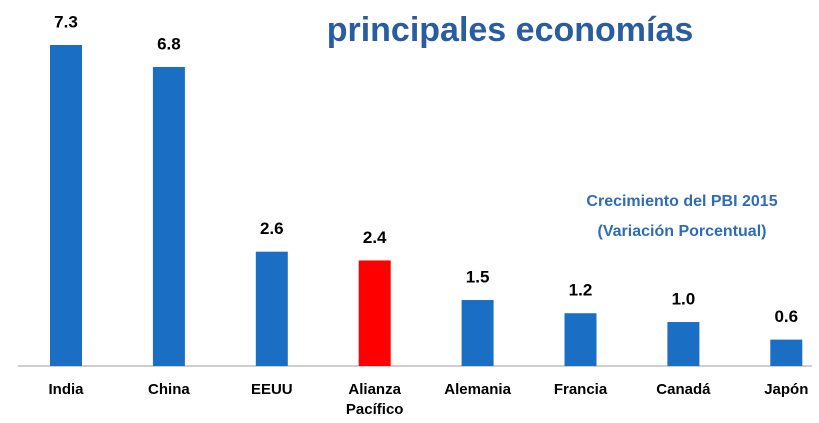 Image resolution: width=819 pixels, height=423 pixels. I want to click on annotation: Crecimiento del PBI 2015, so click(681, 201).